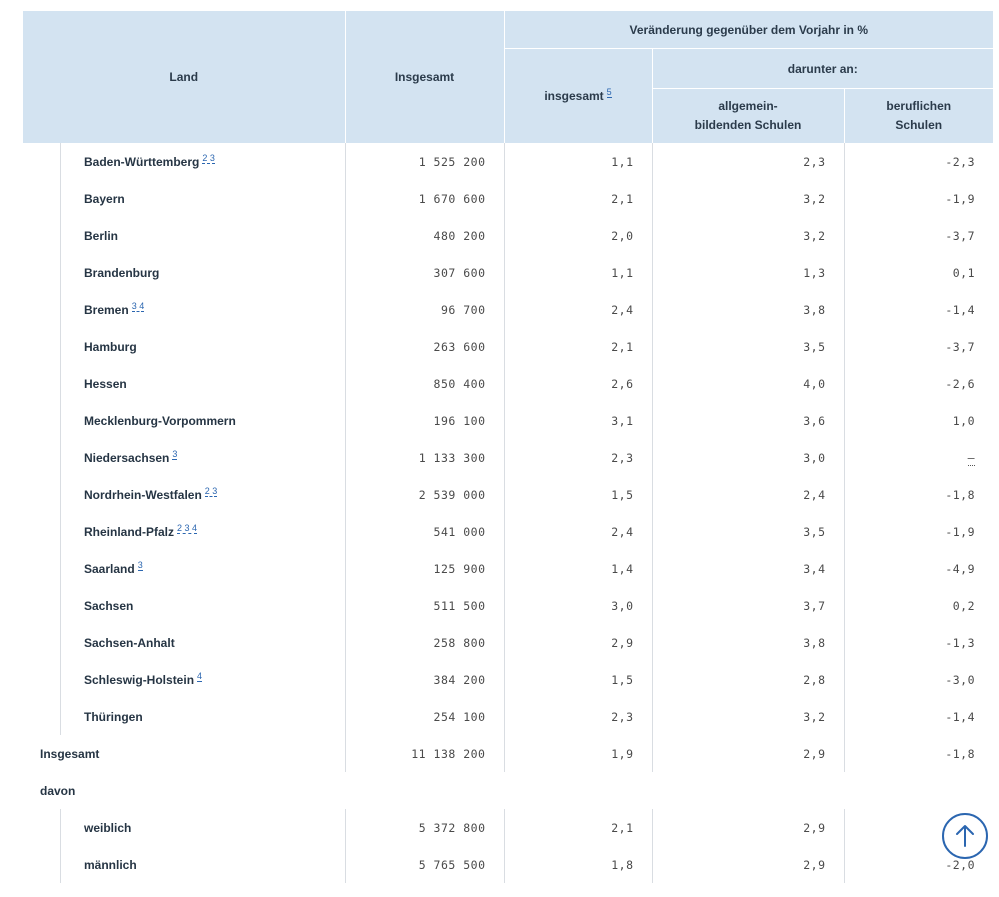 This screenshot has height=897, width=999. Describe the element at coordinates (184, 346) in the screenshot. I see `land-cell: Hamburg` at that location.